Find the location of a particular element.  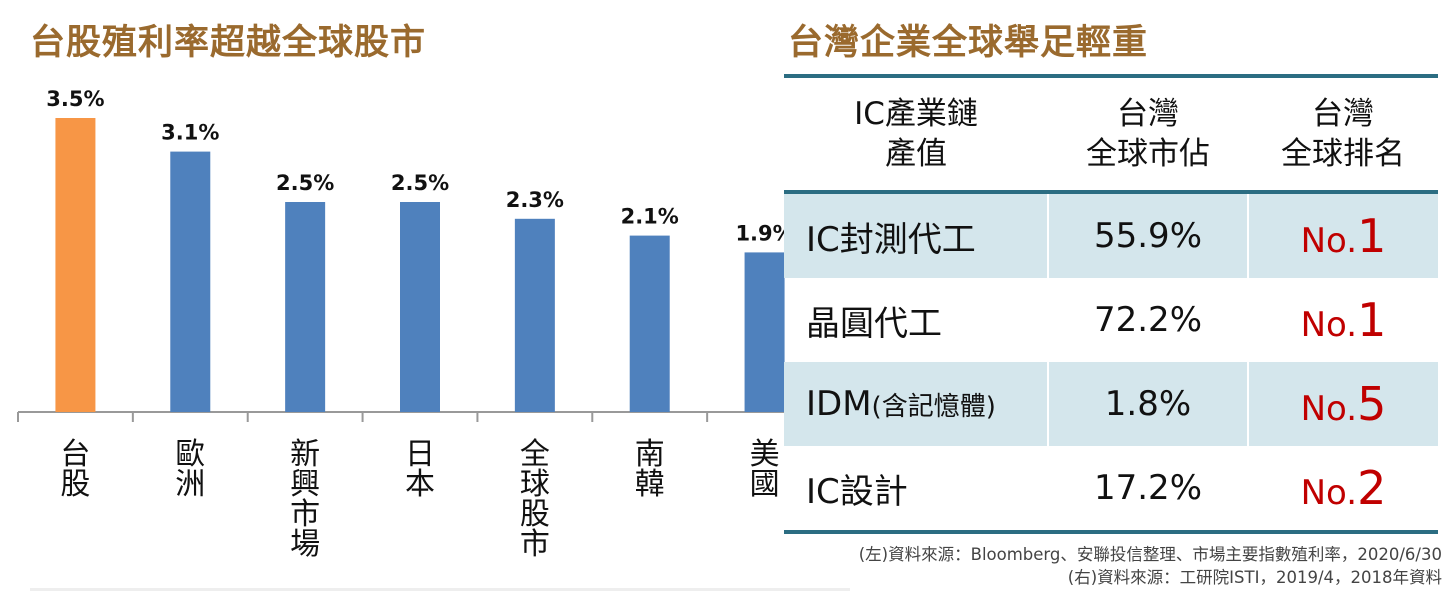

row-rank: No.5 is located at coordinates (1342, 404).